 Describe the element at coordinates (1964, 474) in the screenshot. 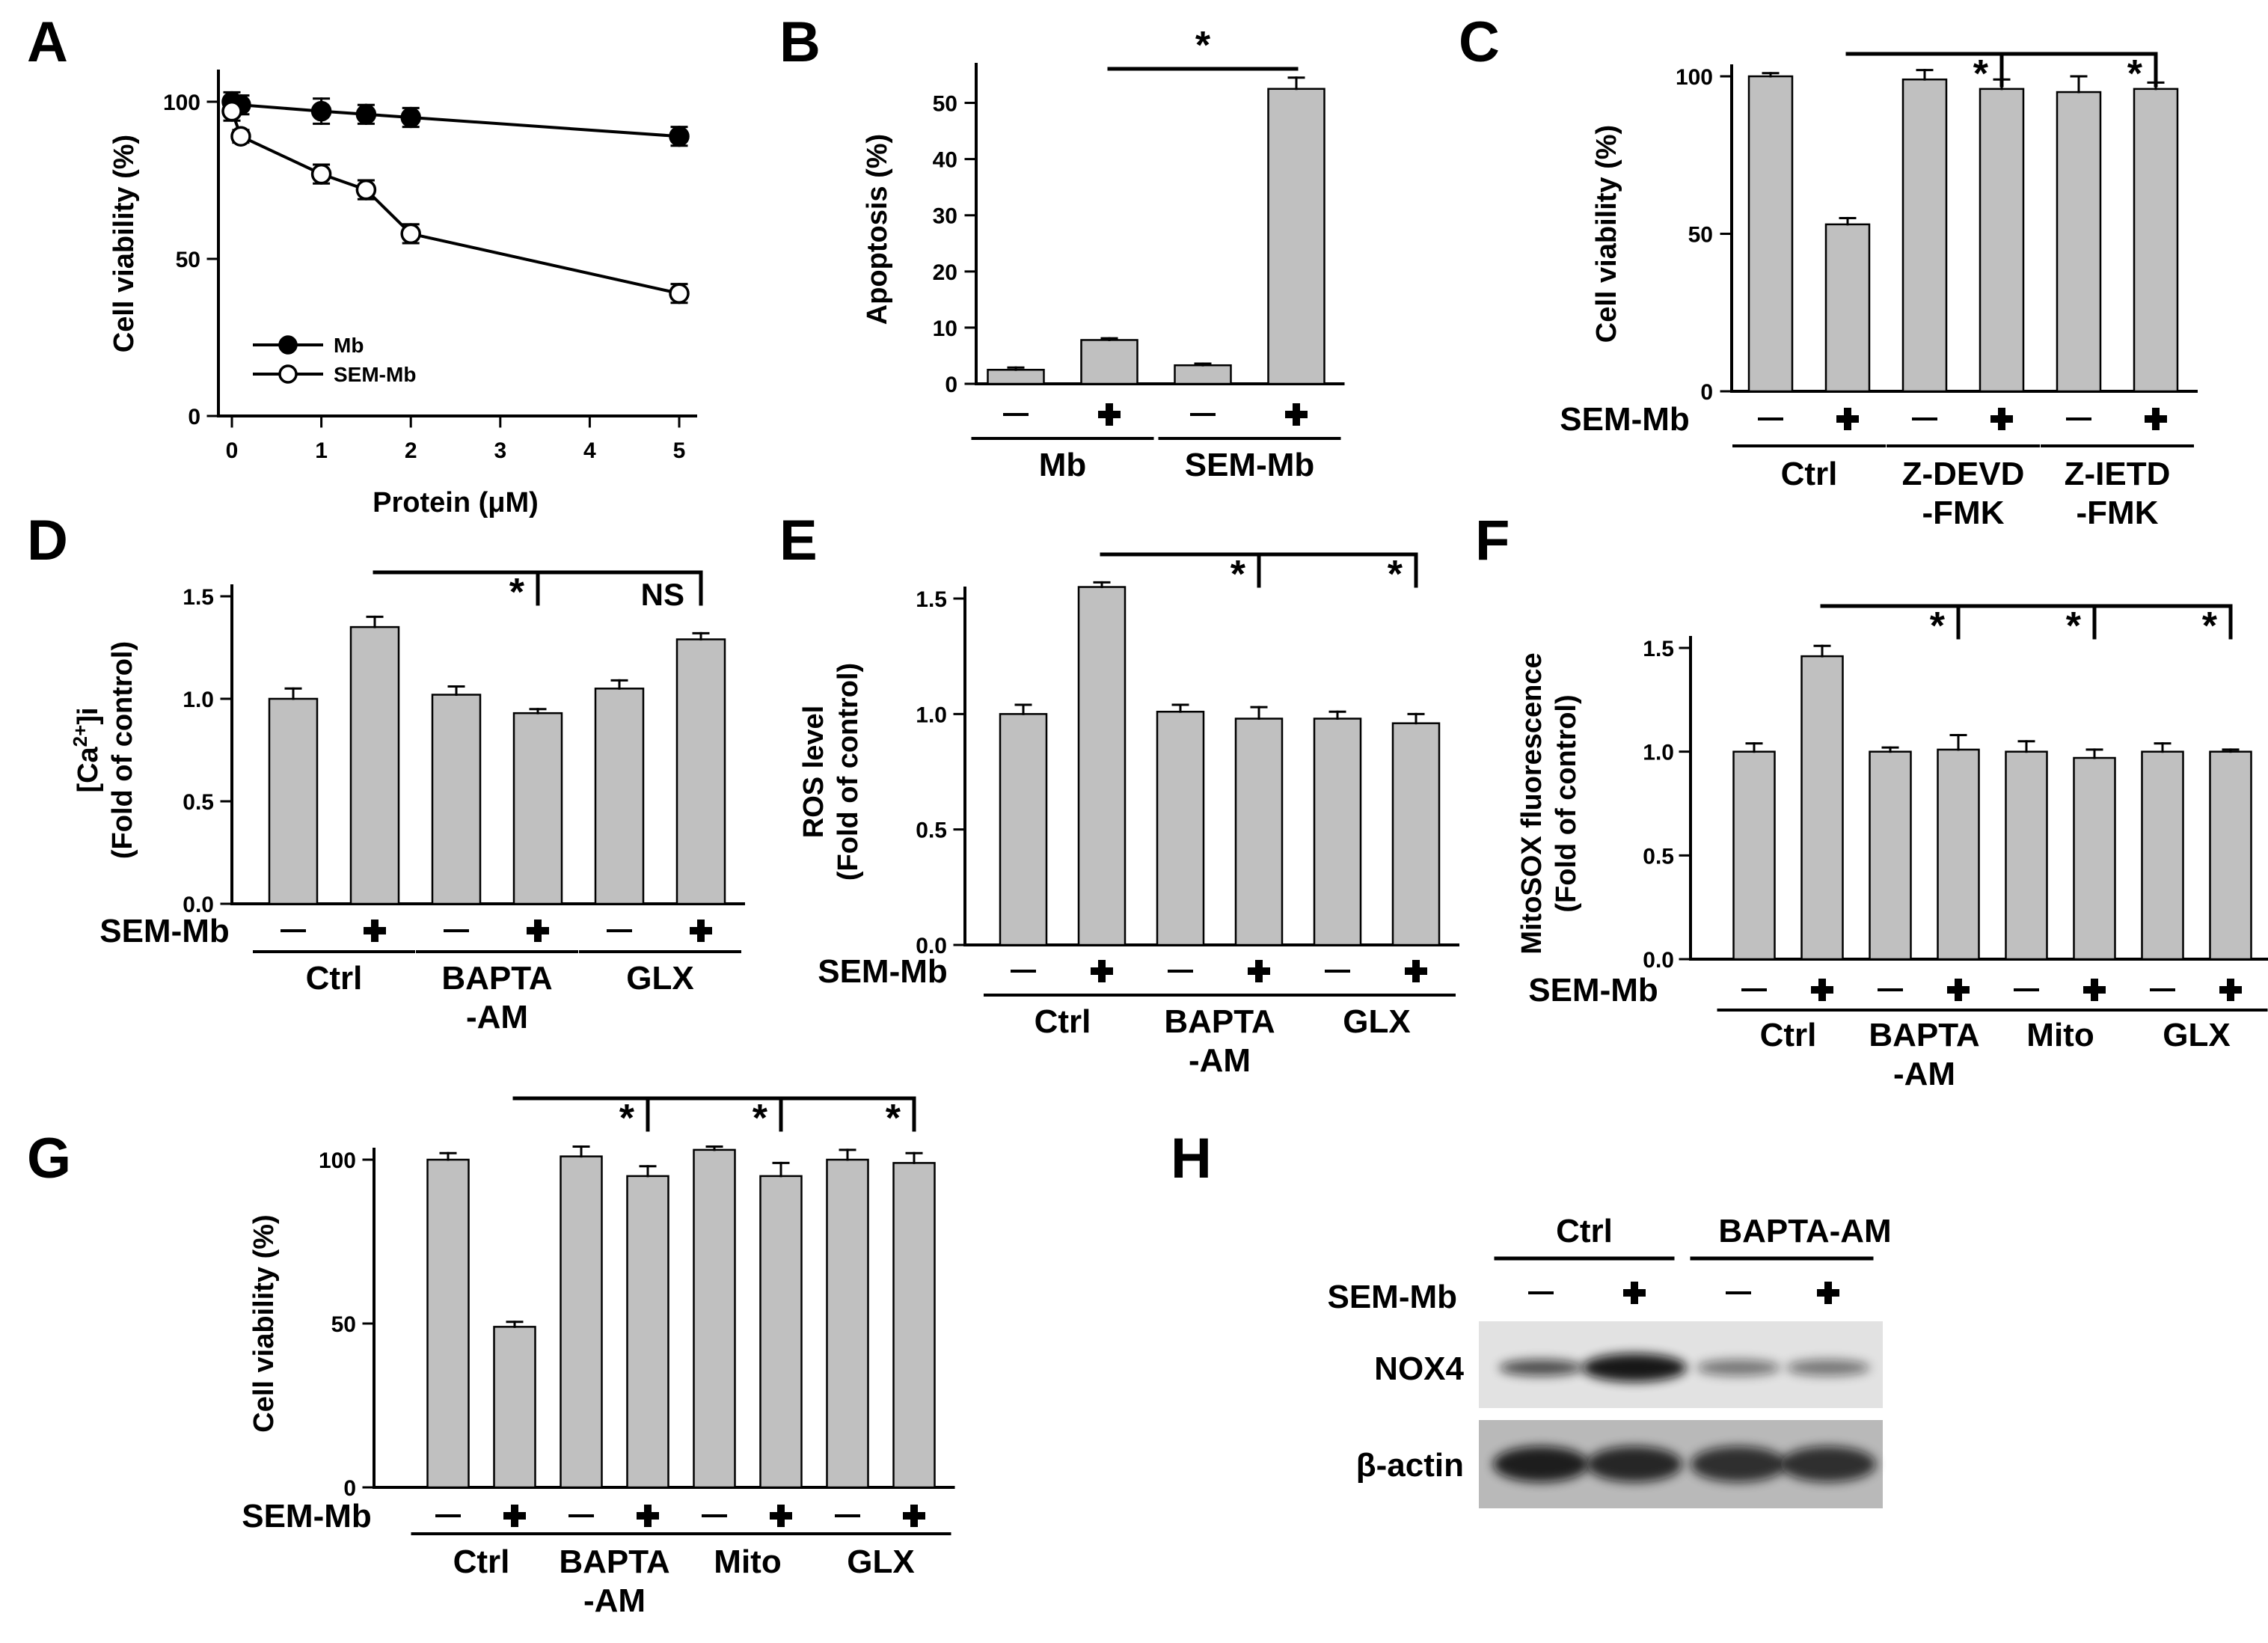

I see `c-group-label-line: Z-DEVD` at that location.